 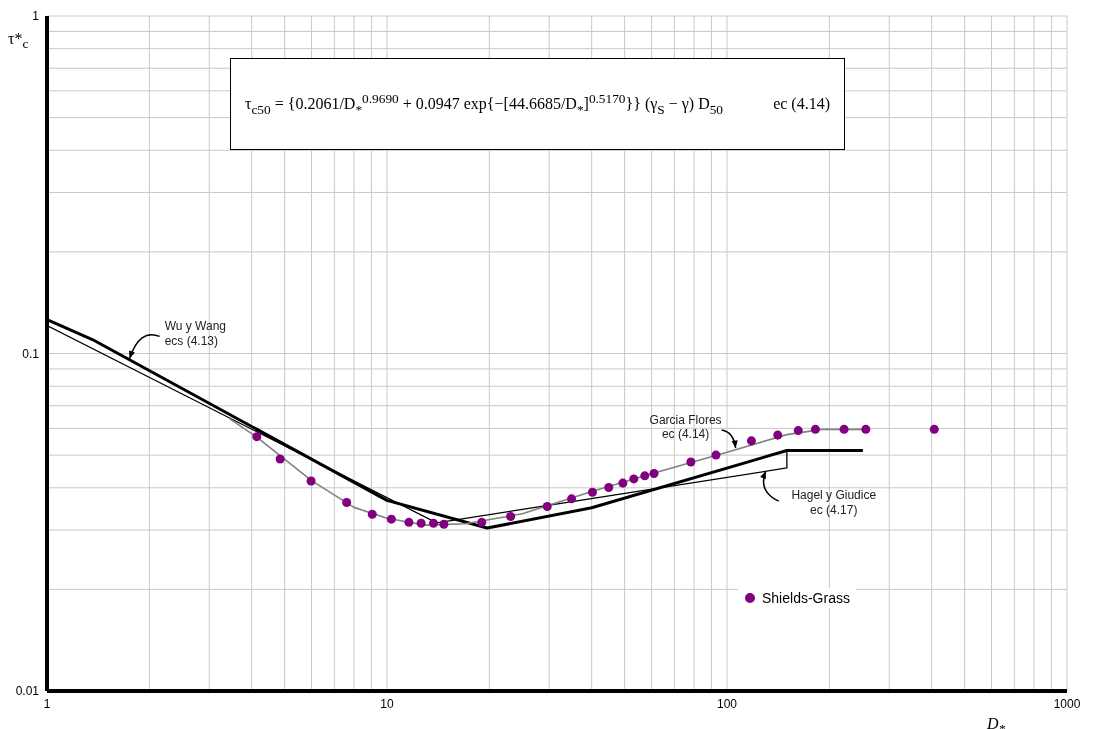 I want to click on annotation: ec (4.14), so click(x=801, y=104).